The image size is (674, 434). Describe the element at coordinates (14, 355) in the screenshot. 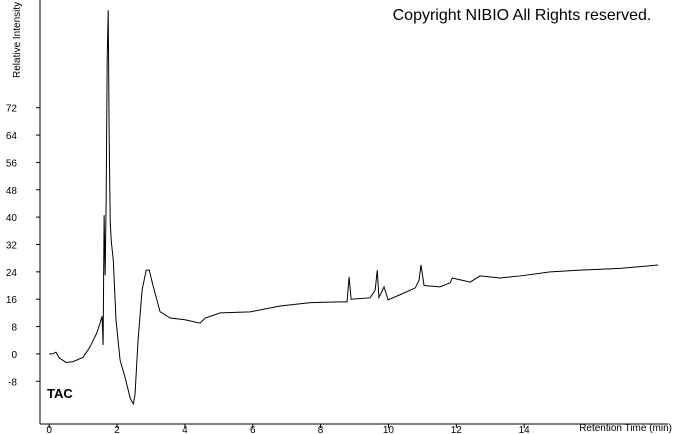

I see `y-tick-label: 0` at that location.